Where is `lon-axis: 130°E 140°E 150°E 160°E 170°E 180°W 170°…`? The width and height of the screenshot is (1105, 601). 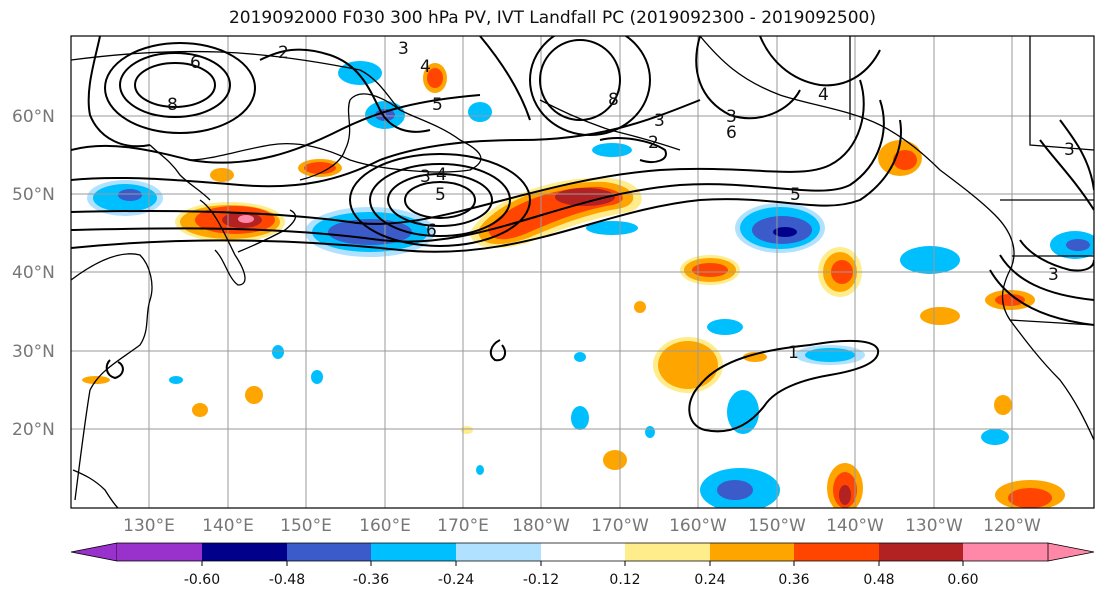 lon-axis: 130°E 140°E 150°E 160°E 170°E 180°W 170°… is located at coordinates (582, 526).